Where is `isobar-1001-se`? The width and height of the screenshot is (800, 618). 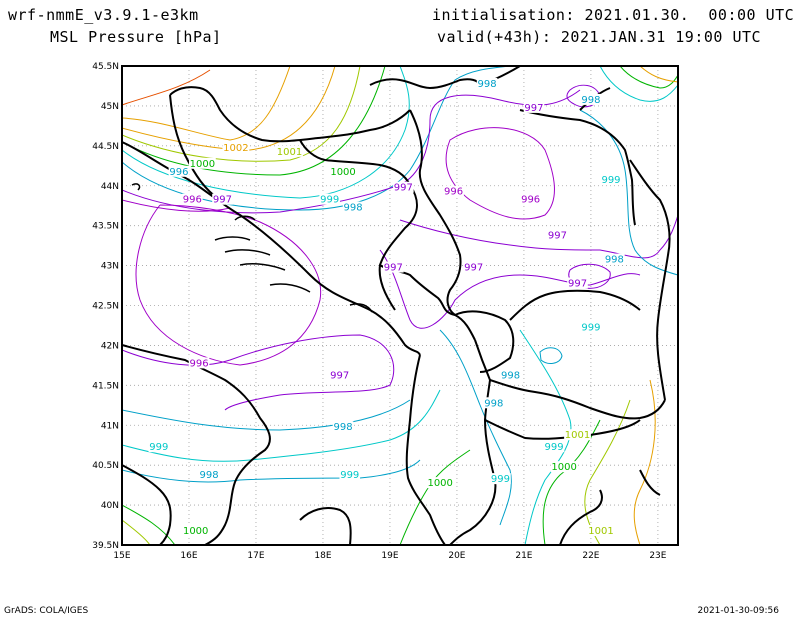
isobar-1001-se is located at coordinates (607, 472).